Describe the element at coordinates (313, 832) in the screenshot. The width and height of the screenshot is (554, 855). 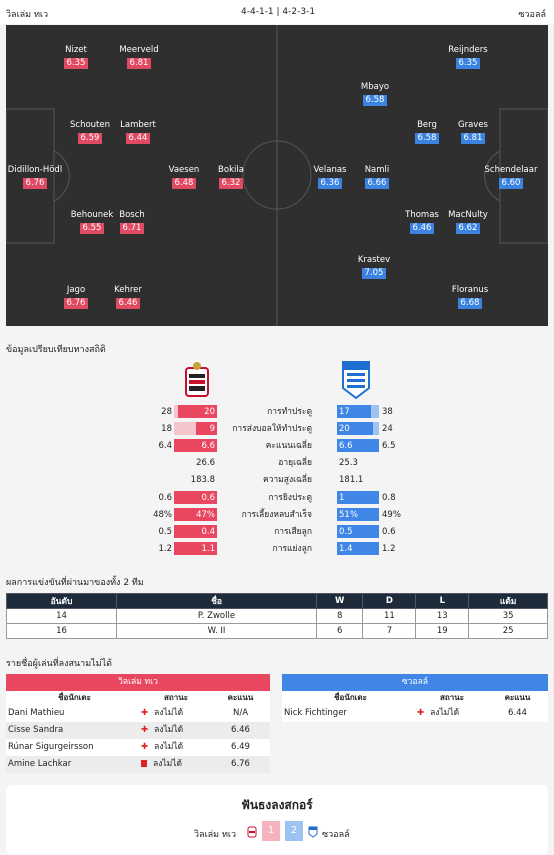
I see `away-mini-logo` at that location.